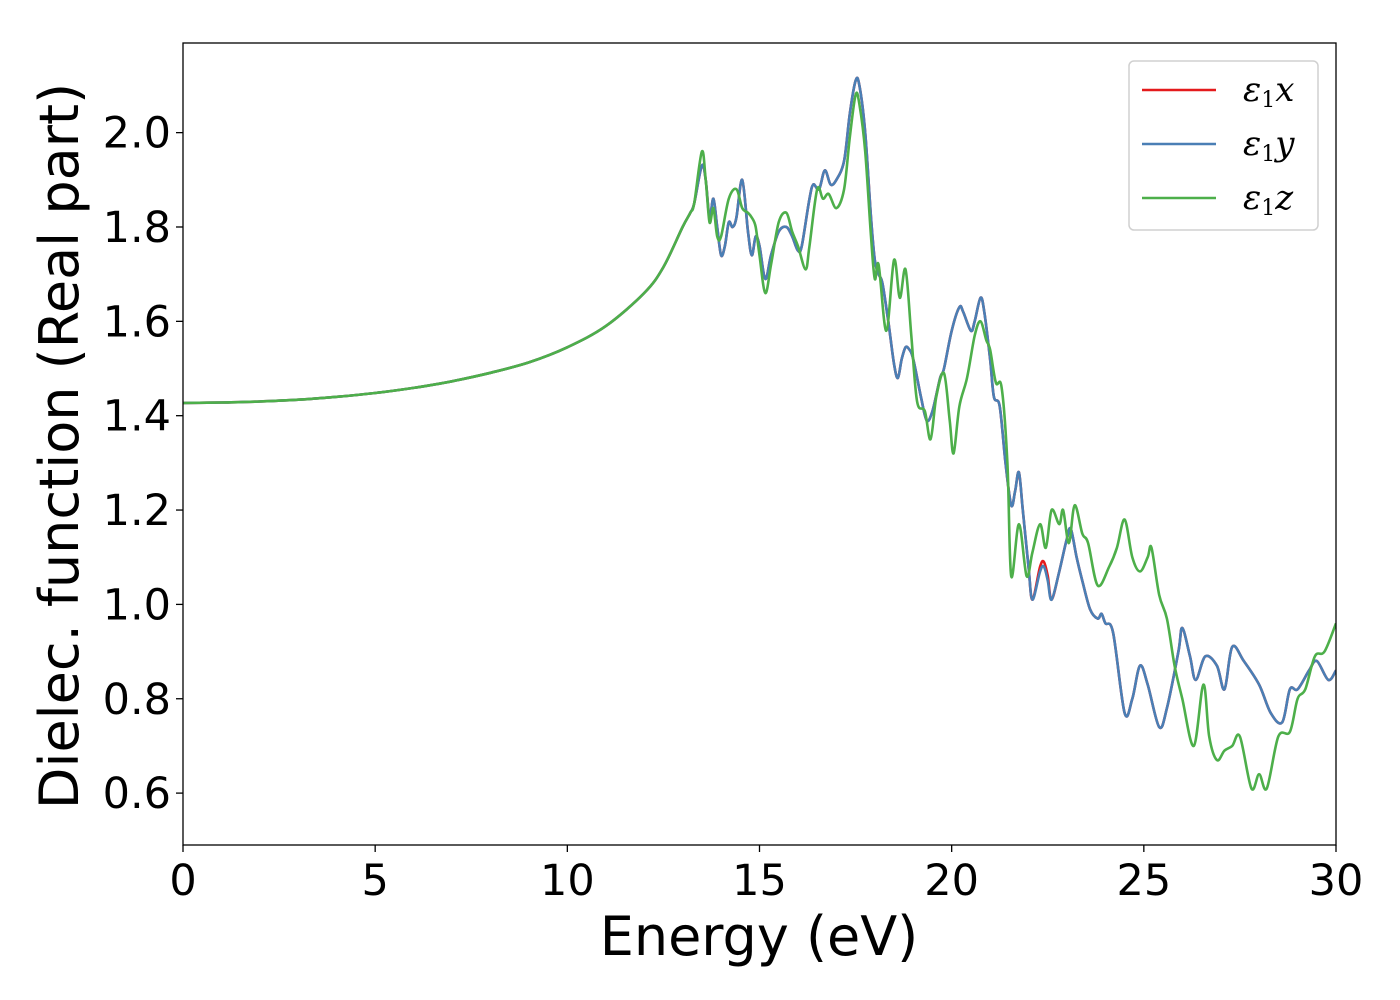  I want to click on legend-box, so click(1223, 145).